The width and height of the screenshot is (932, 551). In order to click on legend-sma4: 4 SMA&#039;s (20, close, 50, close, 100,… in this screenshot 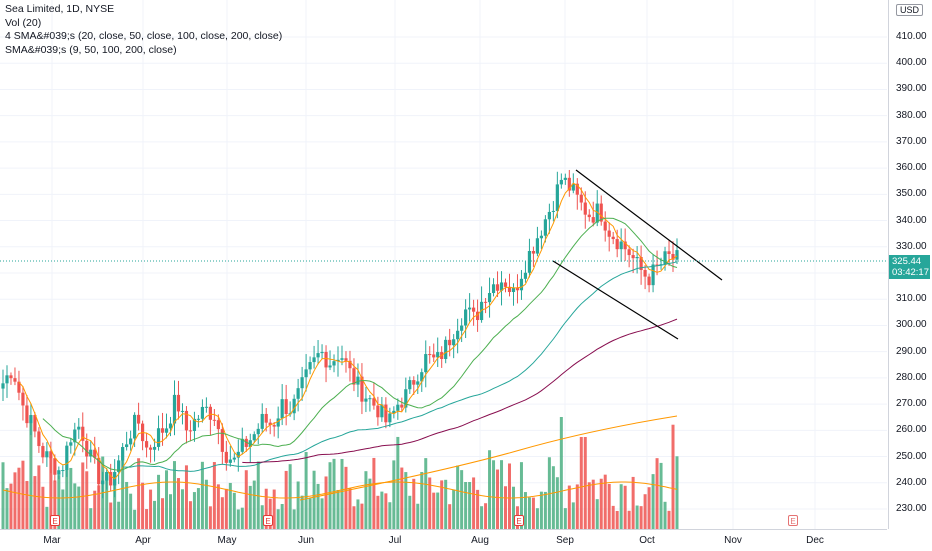, I will do `click(144, 36)`.